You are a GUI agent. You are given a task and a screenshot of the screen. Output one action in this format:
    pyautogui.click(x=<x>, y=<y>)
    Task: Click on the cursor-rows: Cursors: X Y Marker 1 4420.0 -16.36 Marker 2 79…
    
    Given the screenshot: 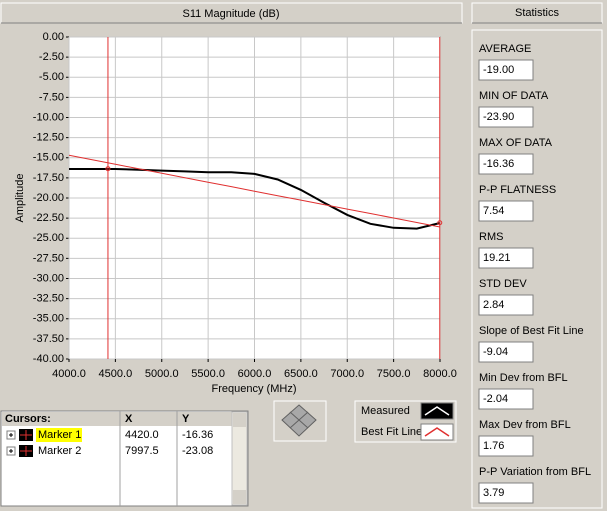 What is the action you would take?
    pyautogui.click(x=109, y=435)
    